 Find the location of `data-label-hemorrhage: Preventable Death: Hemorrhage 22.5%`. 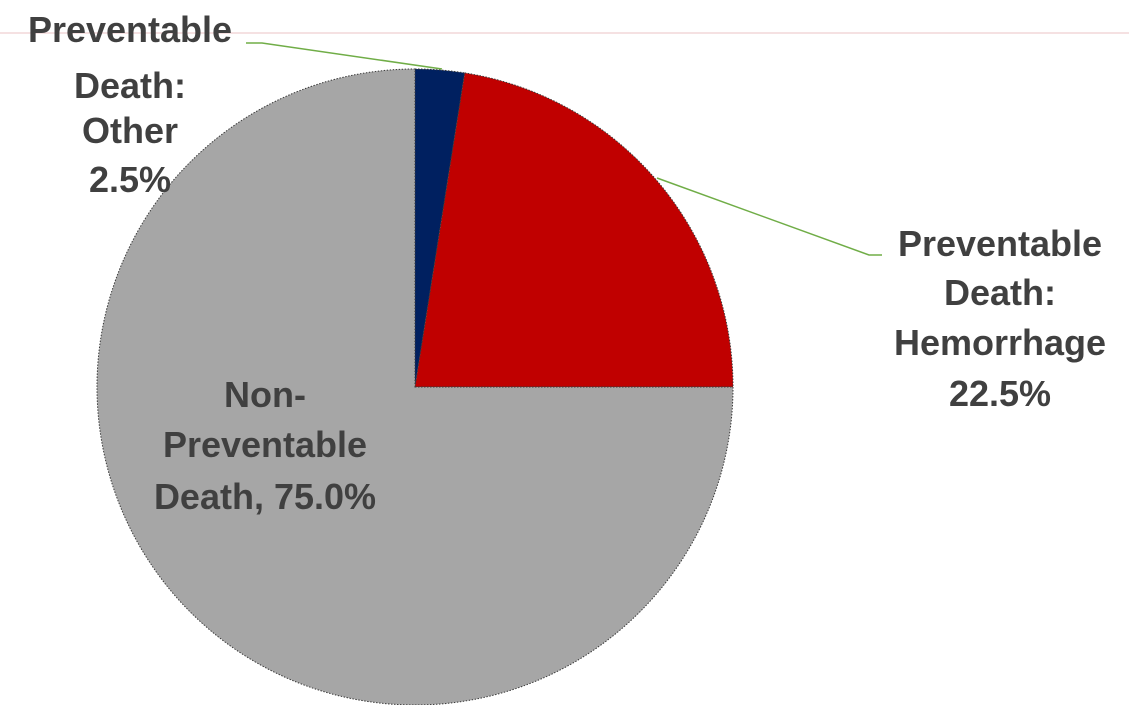

data-label-hemorrhage: Preventable Death: Hemorrhage 22.5% is located at coordinates (1000, 318).